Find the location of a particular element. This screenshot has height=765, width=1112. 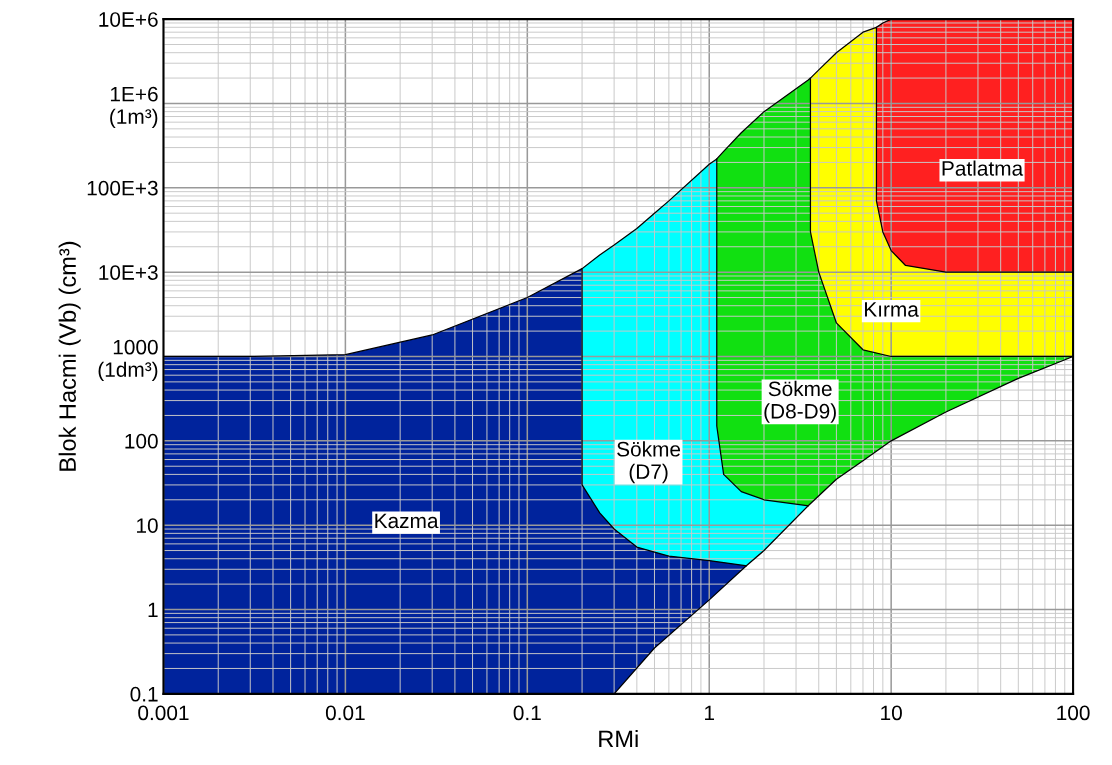

y-tick-label: 10 is located at coordinates (147, 525).